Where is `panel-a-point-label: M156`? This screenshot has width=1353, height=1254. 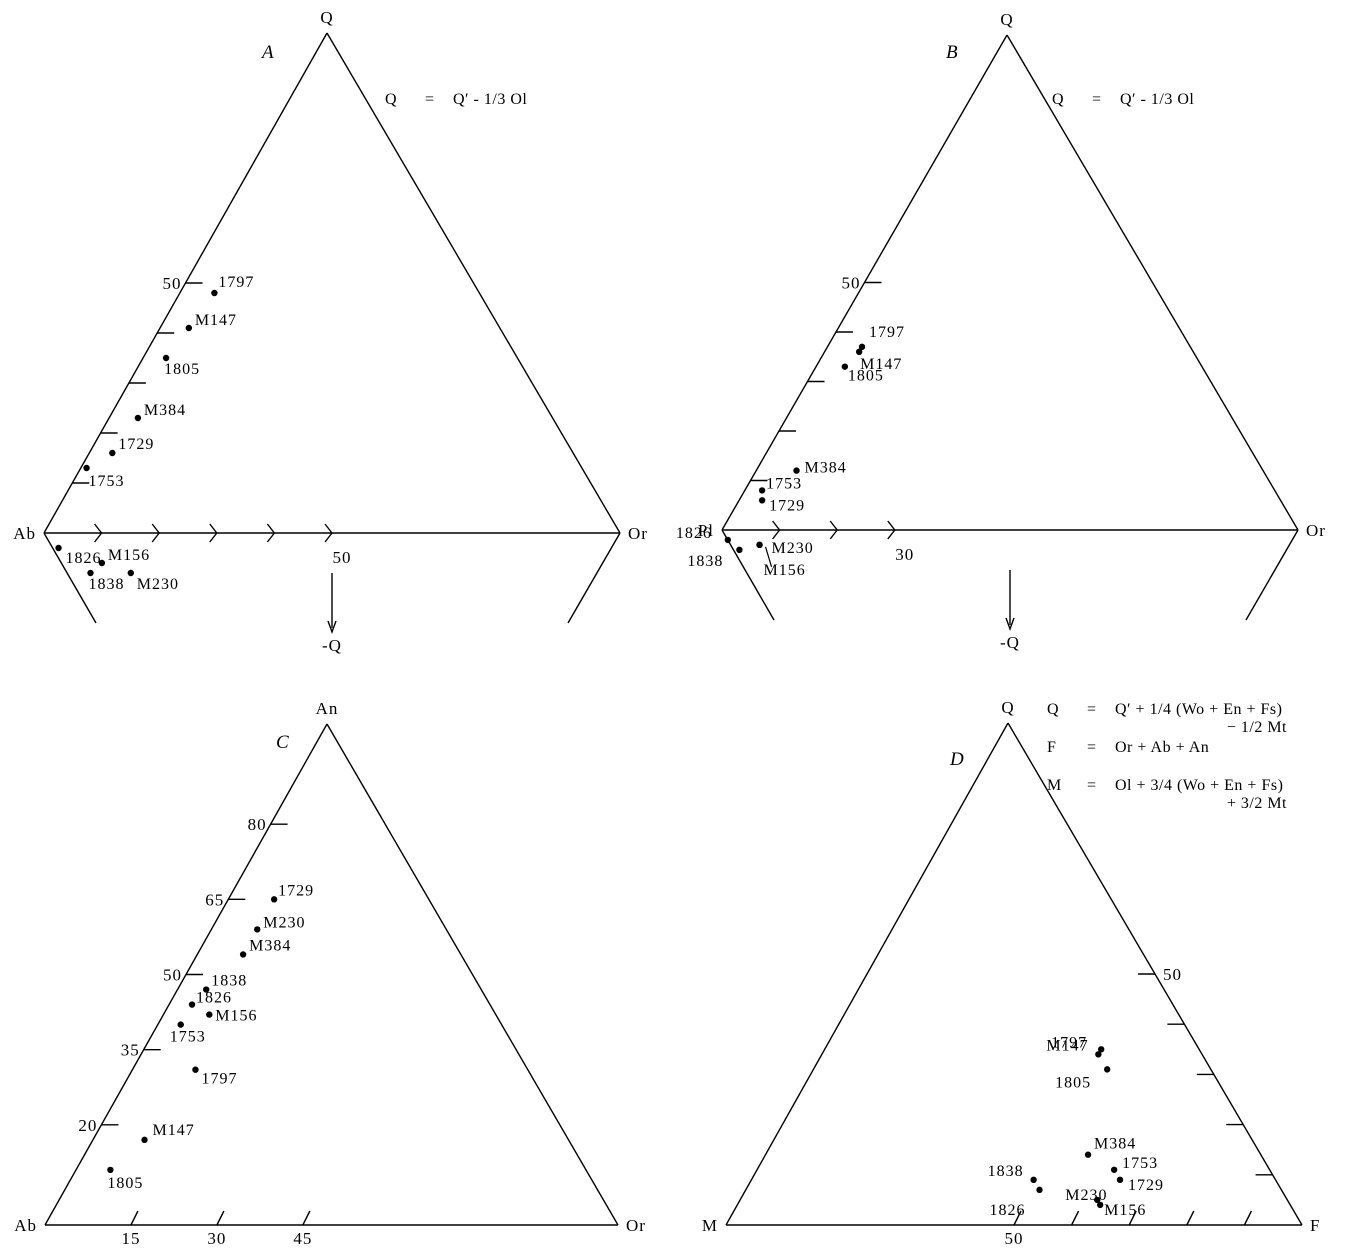 panel-a-point-label: M156 is located at coordinates (129, 555).